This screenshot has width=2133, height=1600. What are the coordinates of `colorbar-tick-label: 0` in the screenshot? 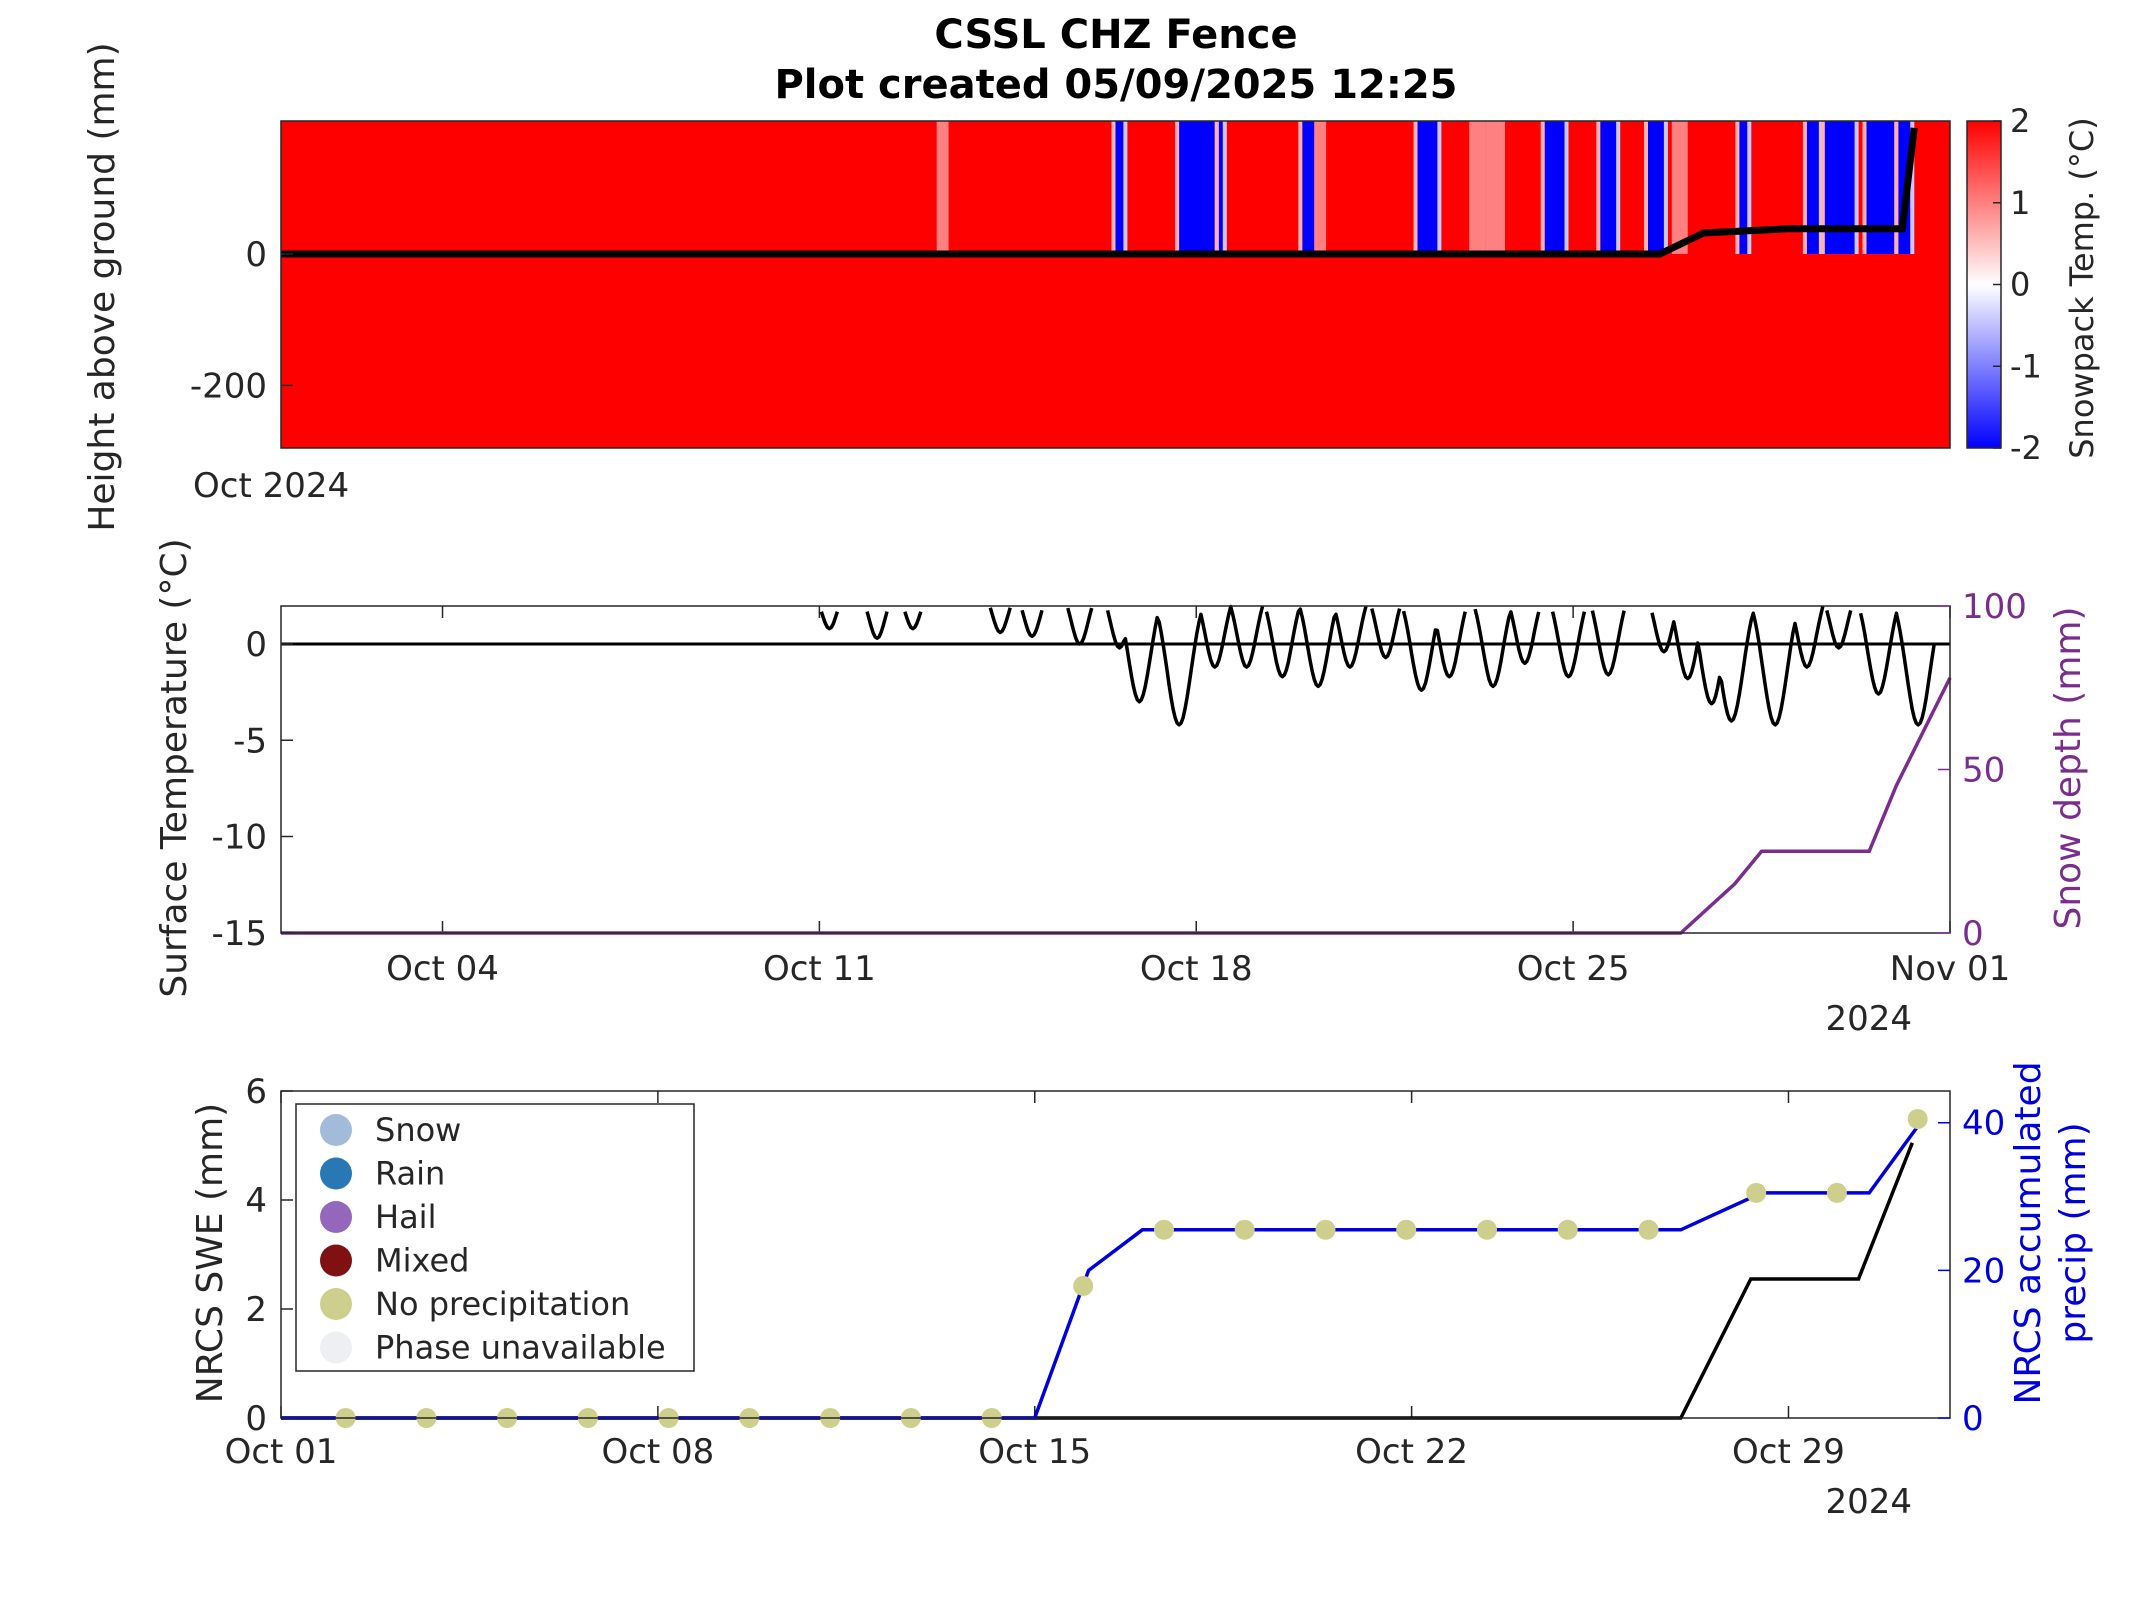 It's located at (2020, 285).